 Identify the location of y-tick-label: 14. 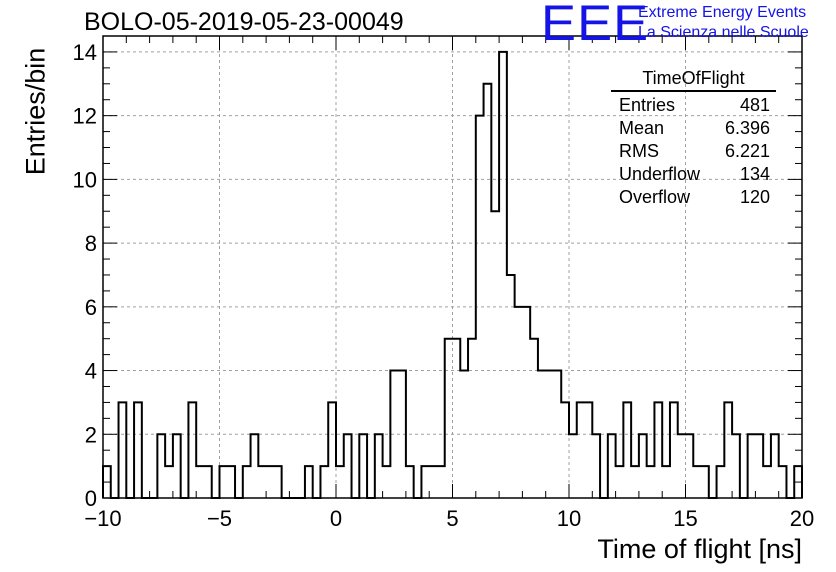
(85, 52).